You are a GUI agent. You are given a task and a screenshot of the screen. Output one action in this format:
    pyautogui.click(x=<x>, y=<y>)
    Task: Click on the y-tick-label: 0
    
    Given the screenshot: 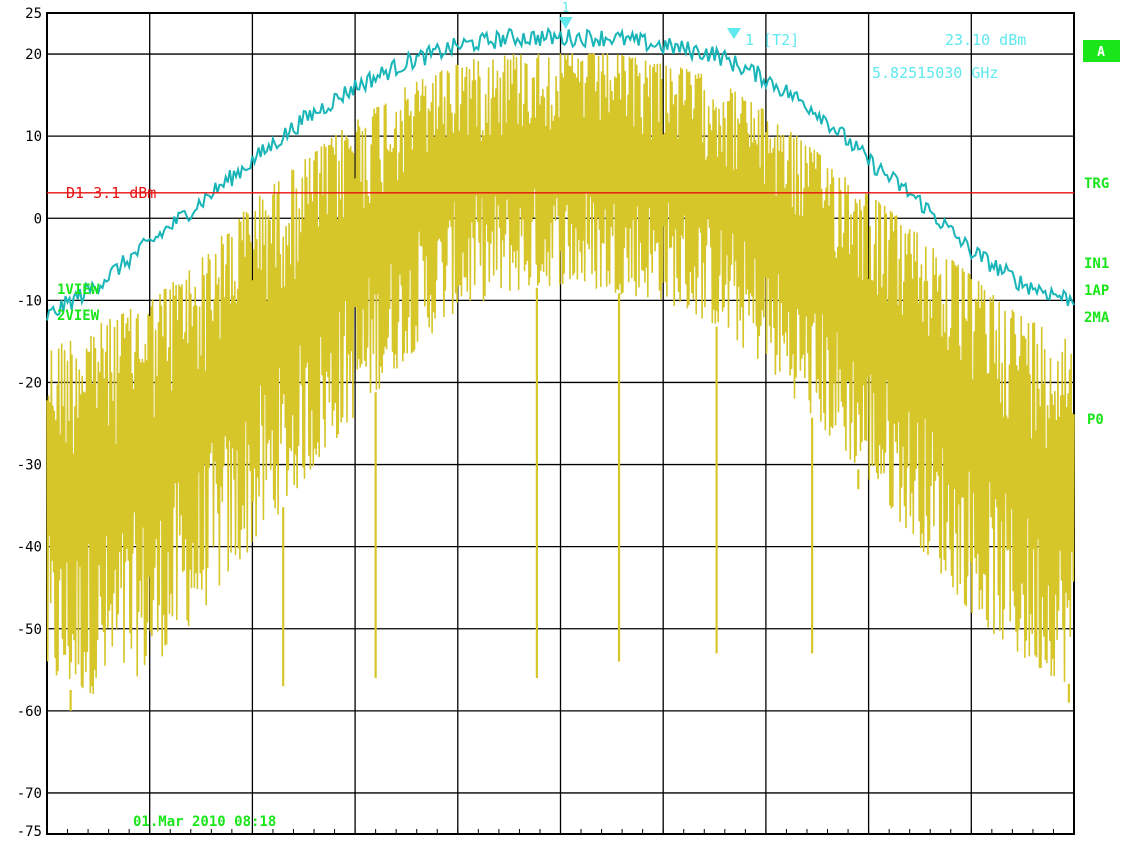 What is the action you would take?
    pyautogui.click(x=38, y=219)
    